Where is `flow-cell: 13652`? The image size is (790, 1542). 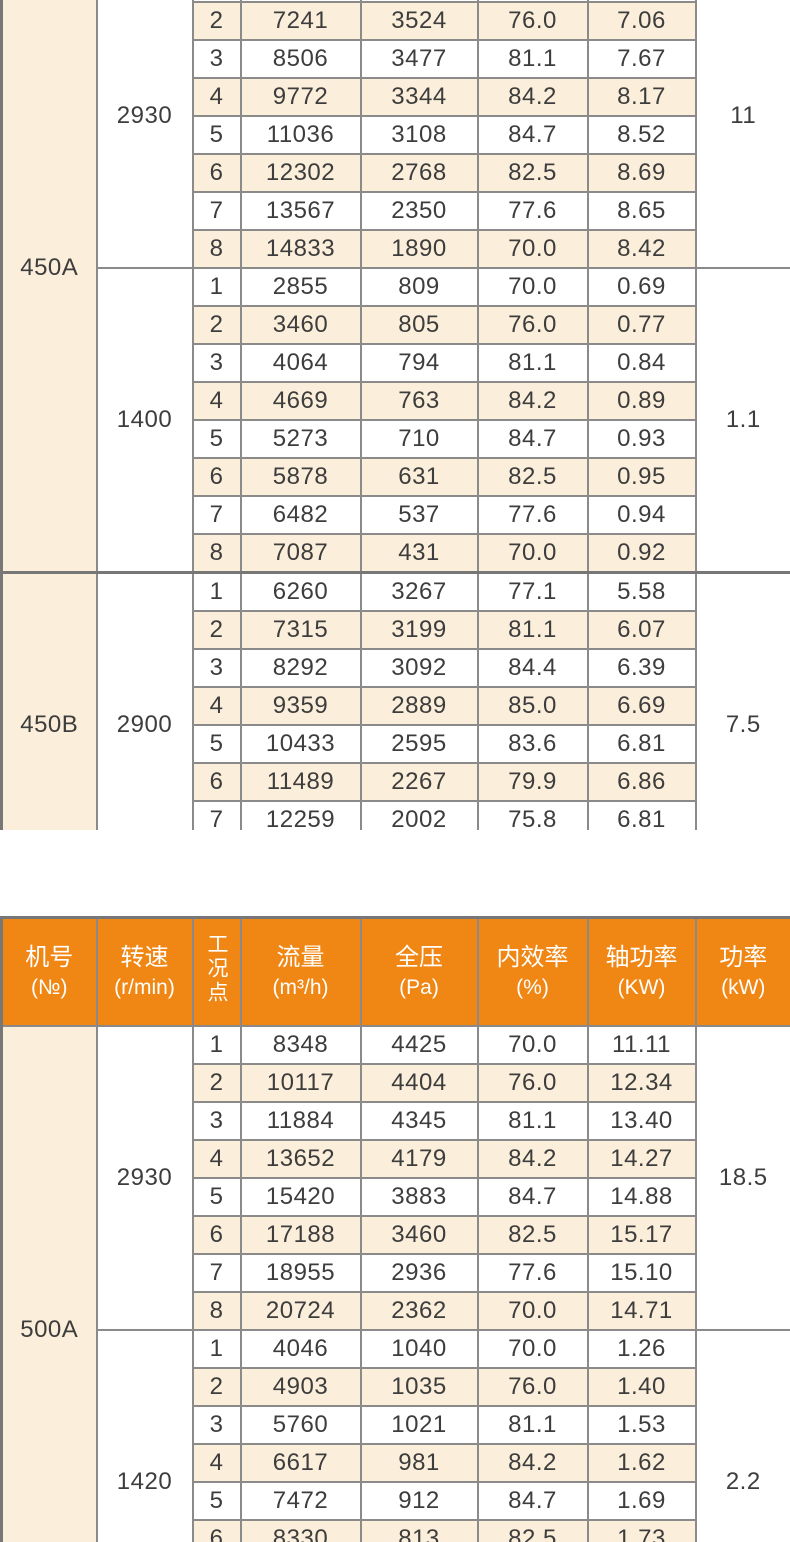
flow-cell: 13652 is located at coordinates (300, 1159).